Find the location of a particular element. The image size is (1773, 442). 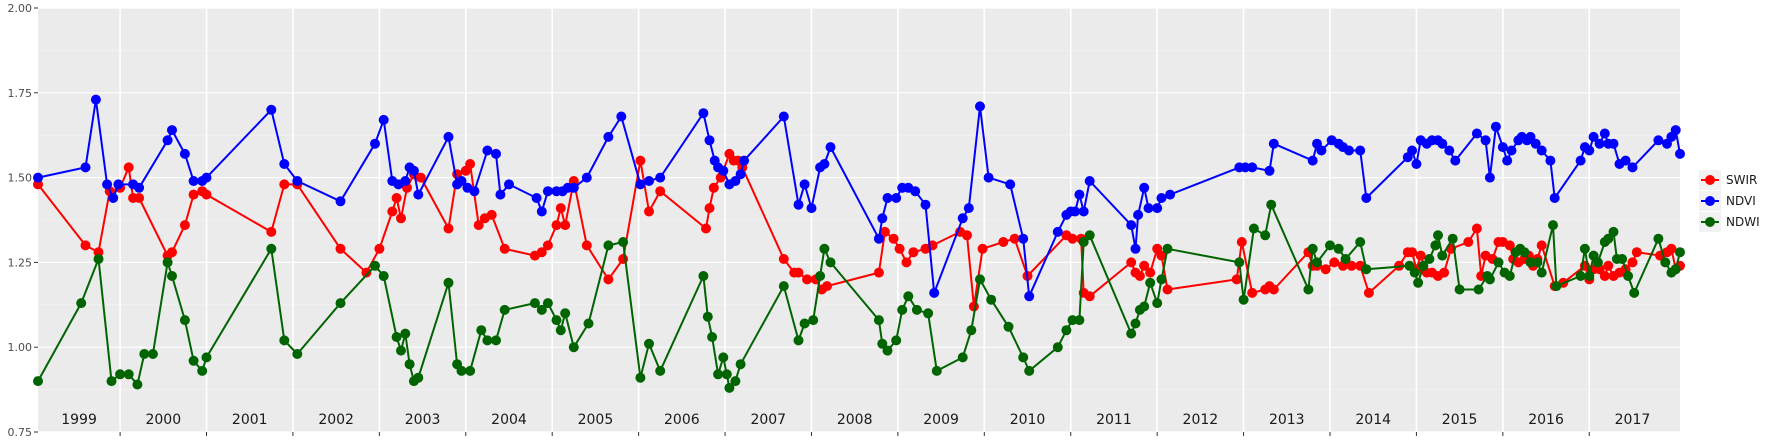

y-tick-label: 2.00 is located at coordinates (20, 8).